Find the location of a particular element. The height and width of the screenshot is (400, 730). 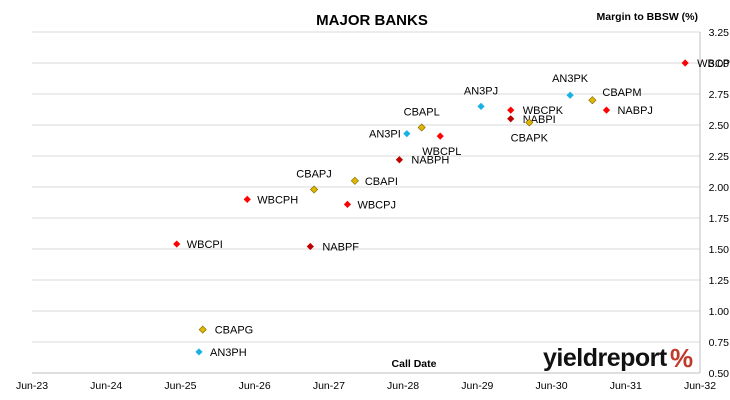

data-point: AN3PJ is located at coordinates (481, 97).